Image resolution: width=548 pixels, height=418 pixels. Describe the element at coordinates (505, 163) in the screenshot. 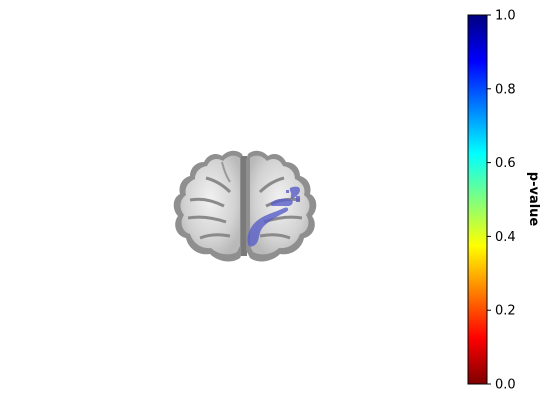

I see `colorbar-tick-label: 0.6` at that location.